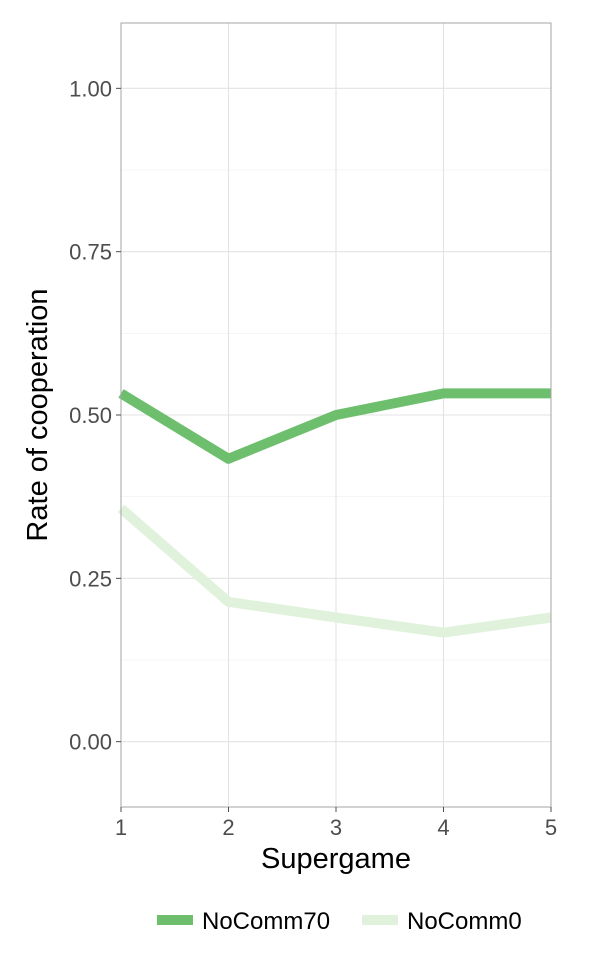 This screenshot has height=970, width=598. I want to click on y-axis-title: Rate of cooperation, so click(38, 414).